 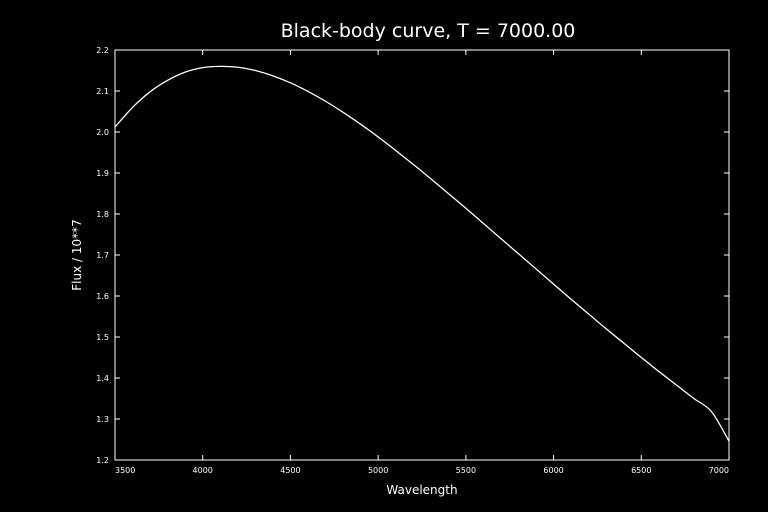 What do you see at coordinates (102, 337) in the screenshot?
I see `y-tick-label: 1.5` at bounding box center [102, 337].